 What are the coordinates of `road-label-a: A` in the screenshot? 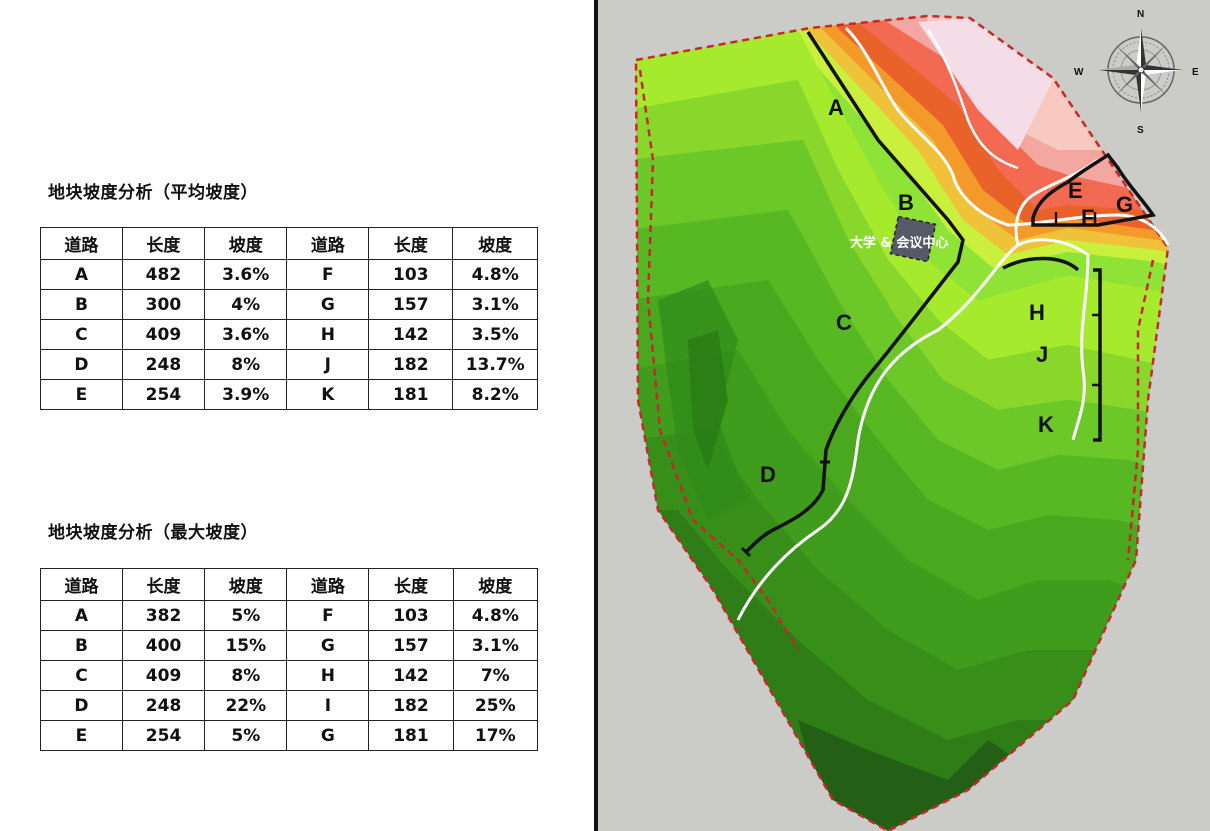 It's located at (836, 107).